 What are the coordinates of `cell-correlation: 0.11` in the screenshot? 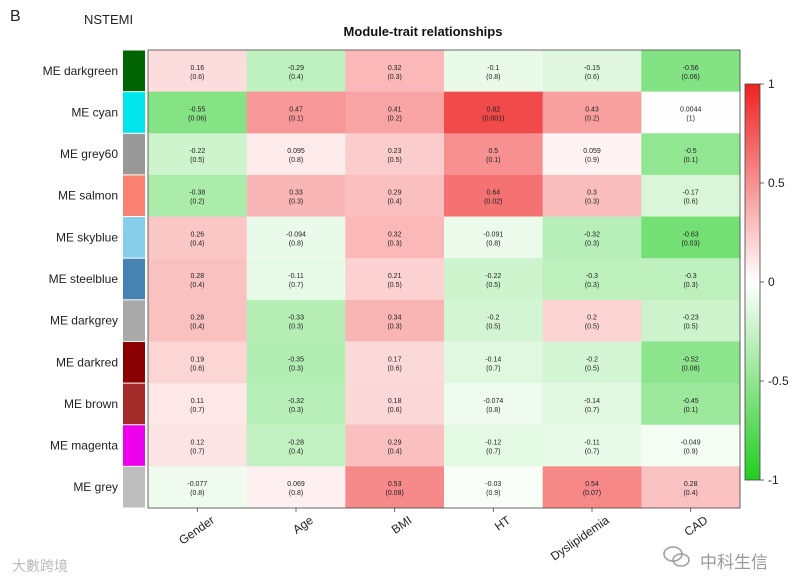 It's located at (197, 401).